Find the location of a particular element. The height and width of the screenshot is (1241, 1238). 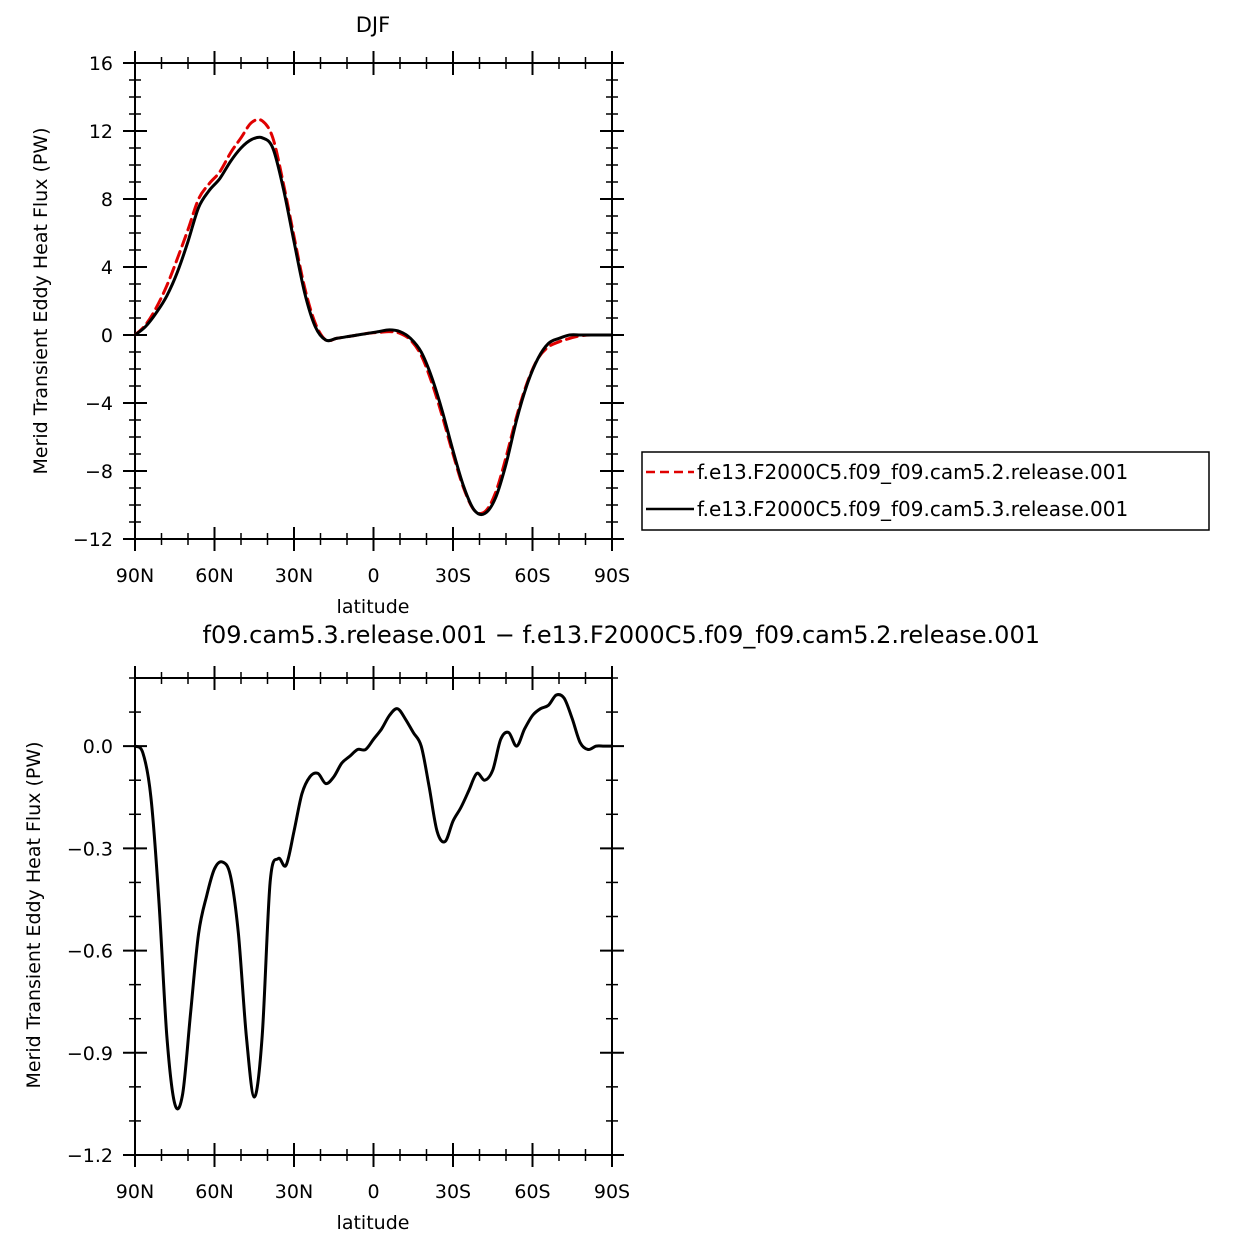

top-chart-title: DJF is located at coordinates (373, 25).